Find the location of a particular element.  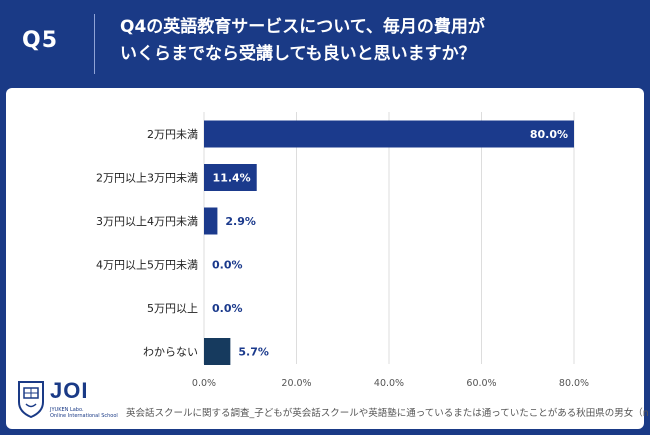

data-label: 11.4% is located at coordinates (232, 178).